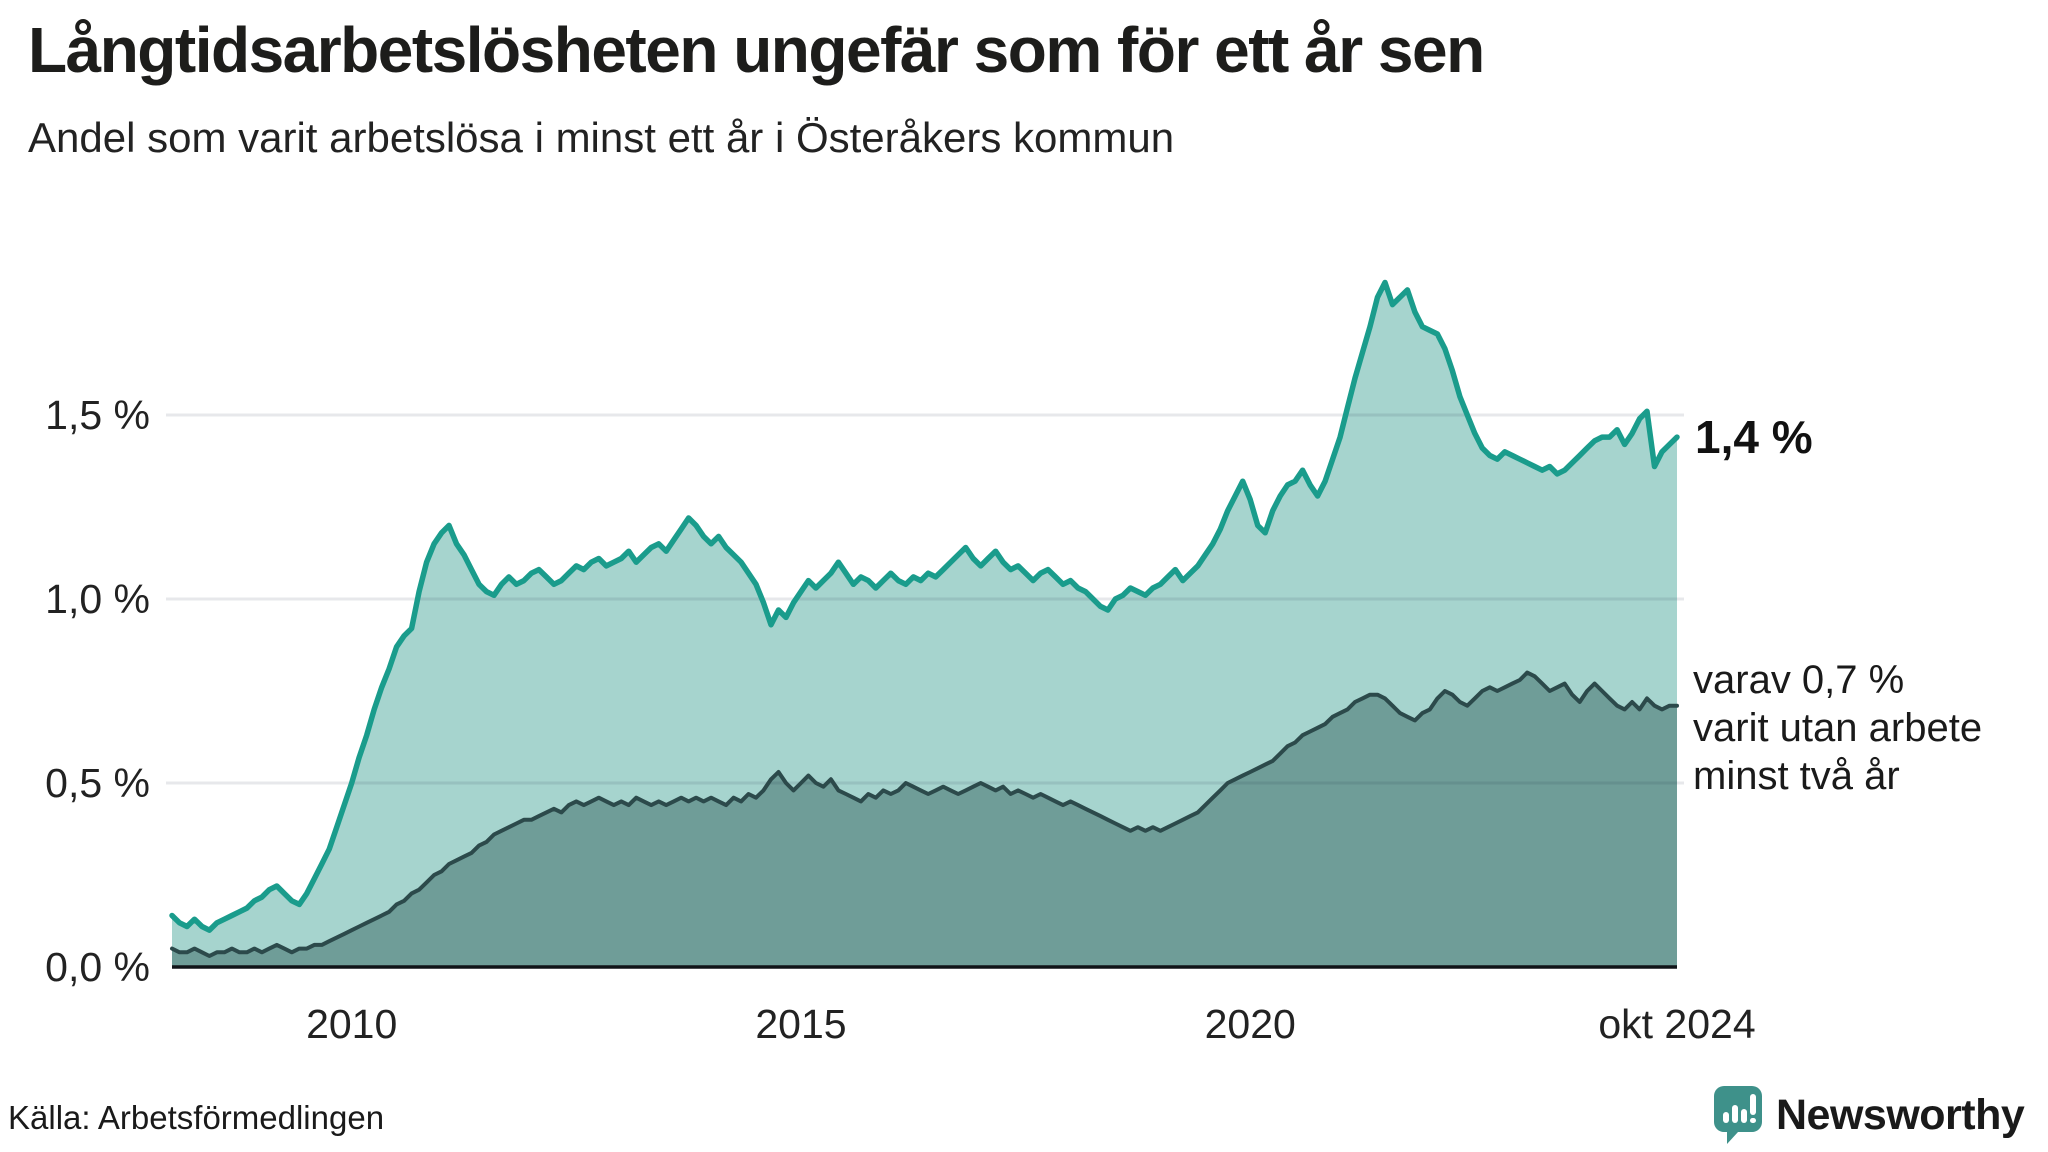  I want to click on end-value-label-two-year-line1: varav 0,7 %, so click(1799, 680).